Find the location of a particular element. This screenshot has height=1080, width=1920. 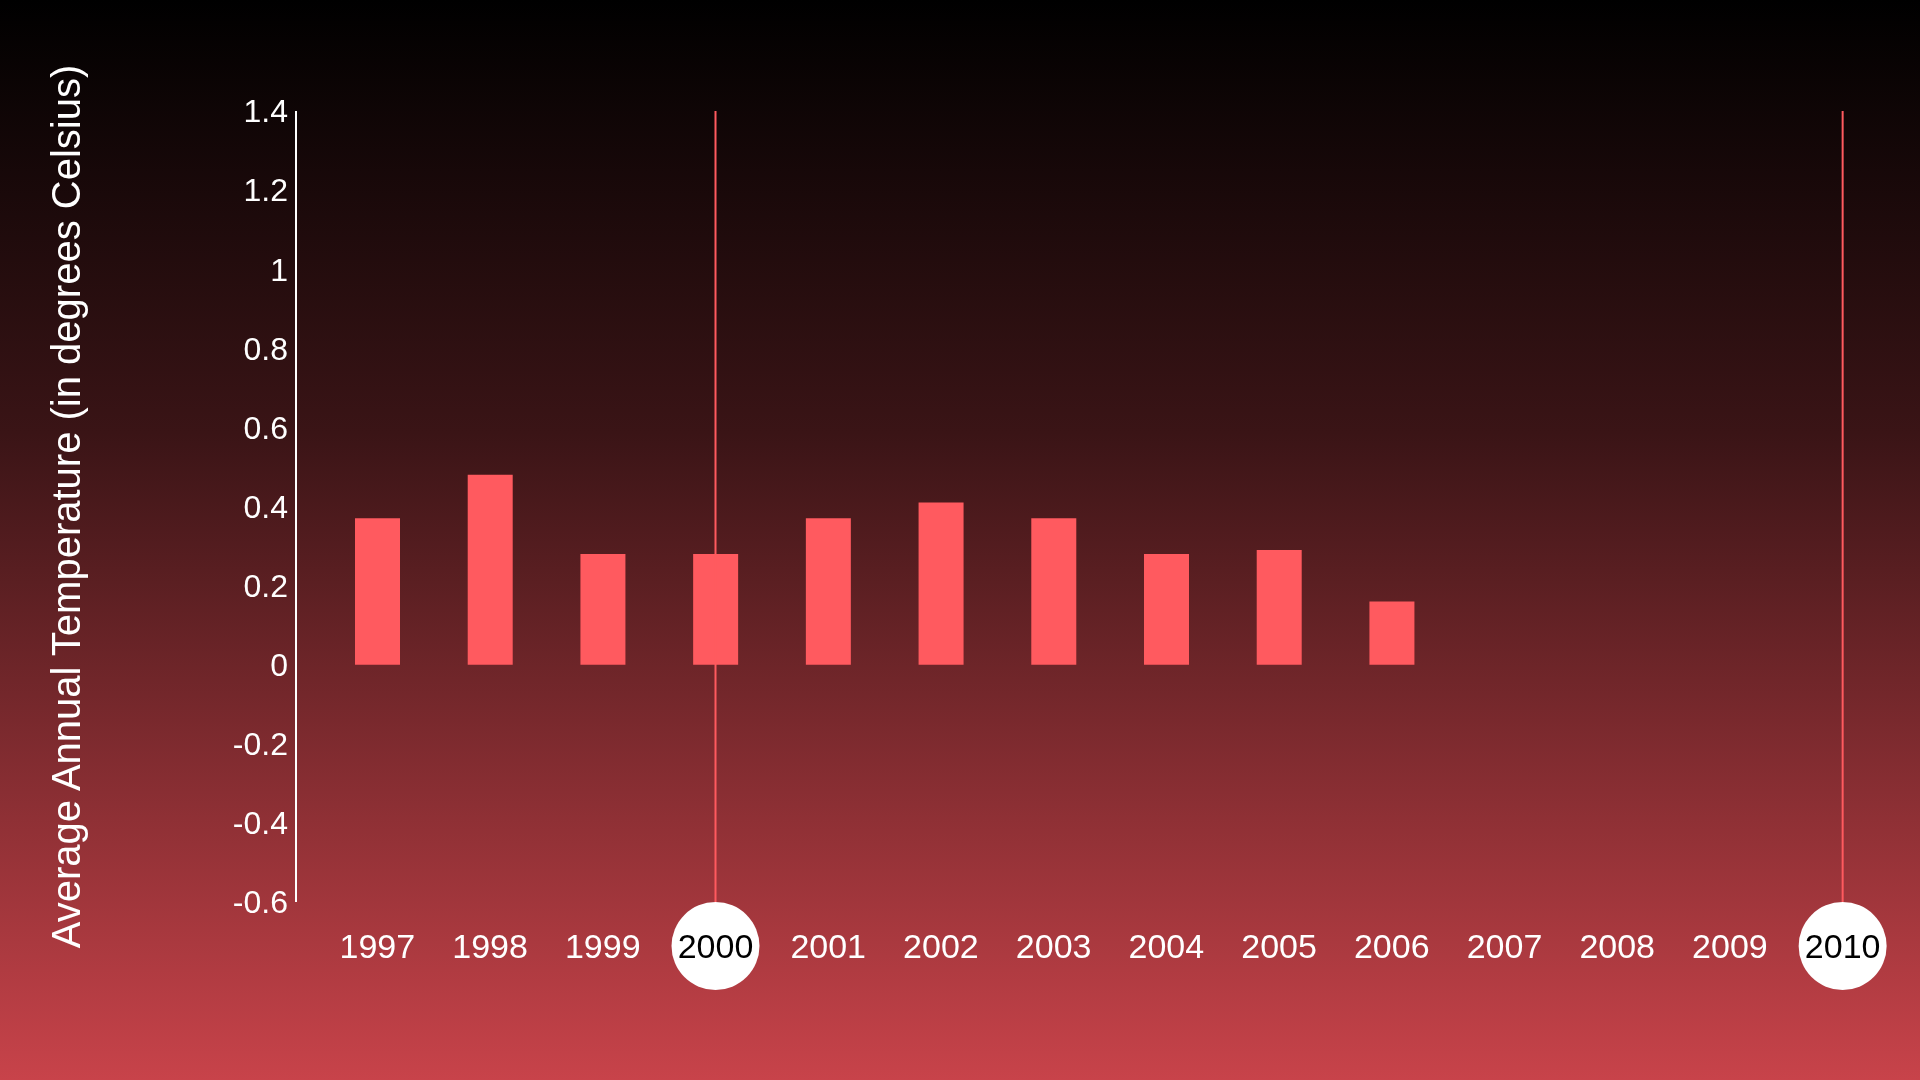

x-tick-label: 1998 is located at coordinates (490, 946).